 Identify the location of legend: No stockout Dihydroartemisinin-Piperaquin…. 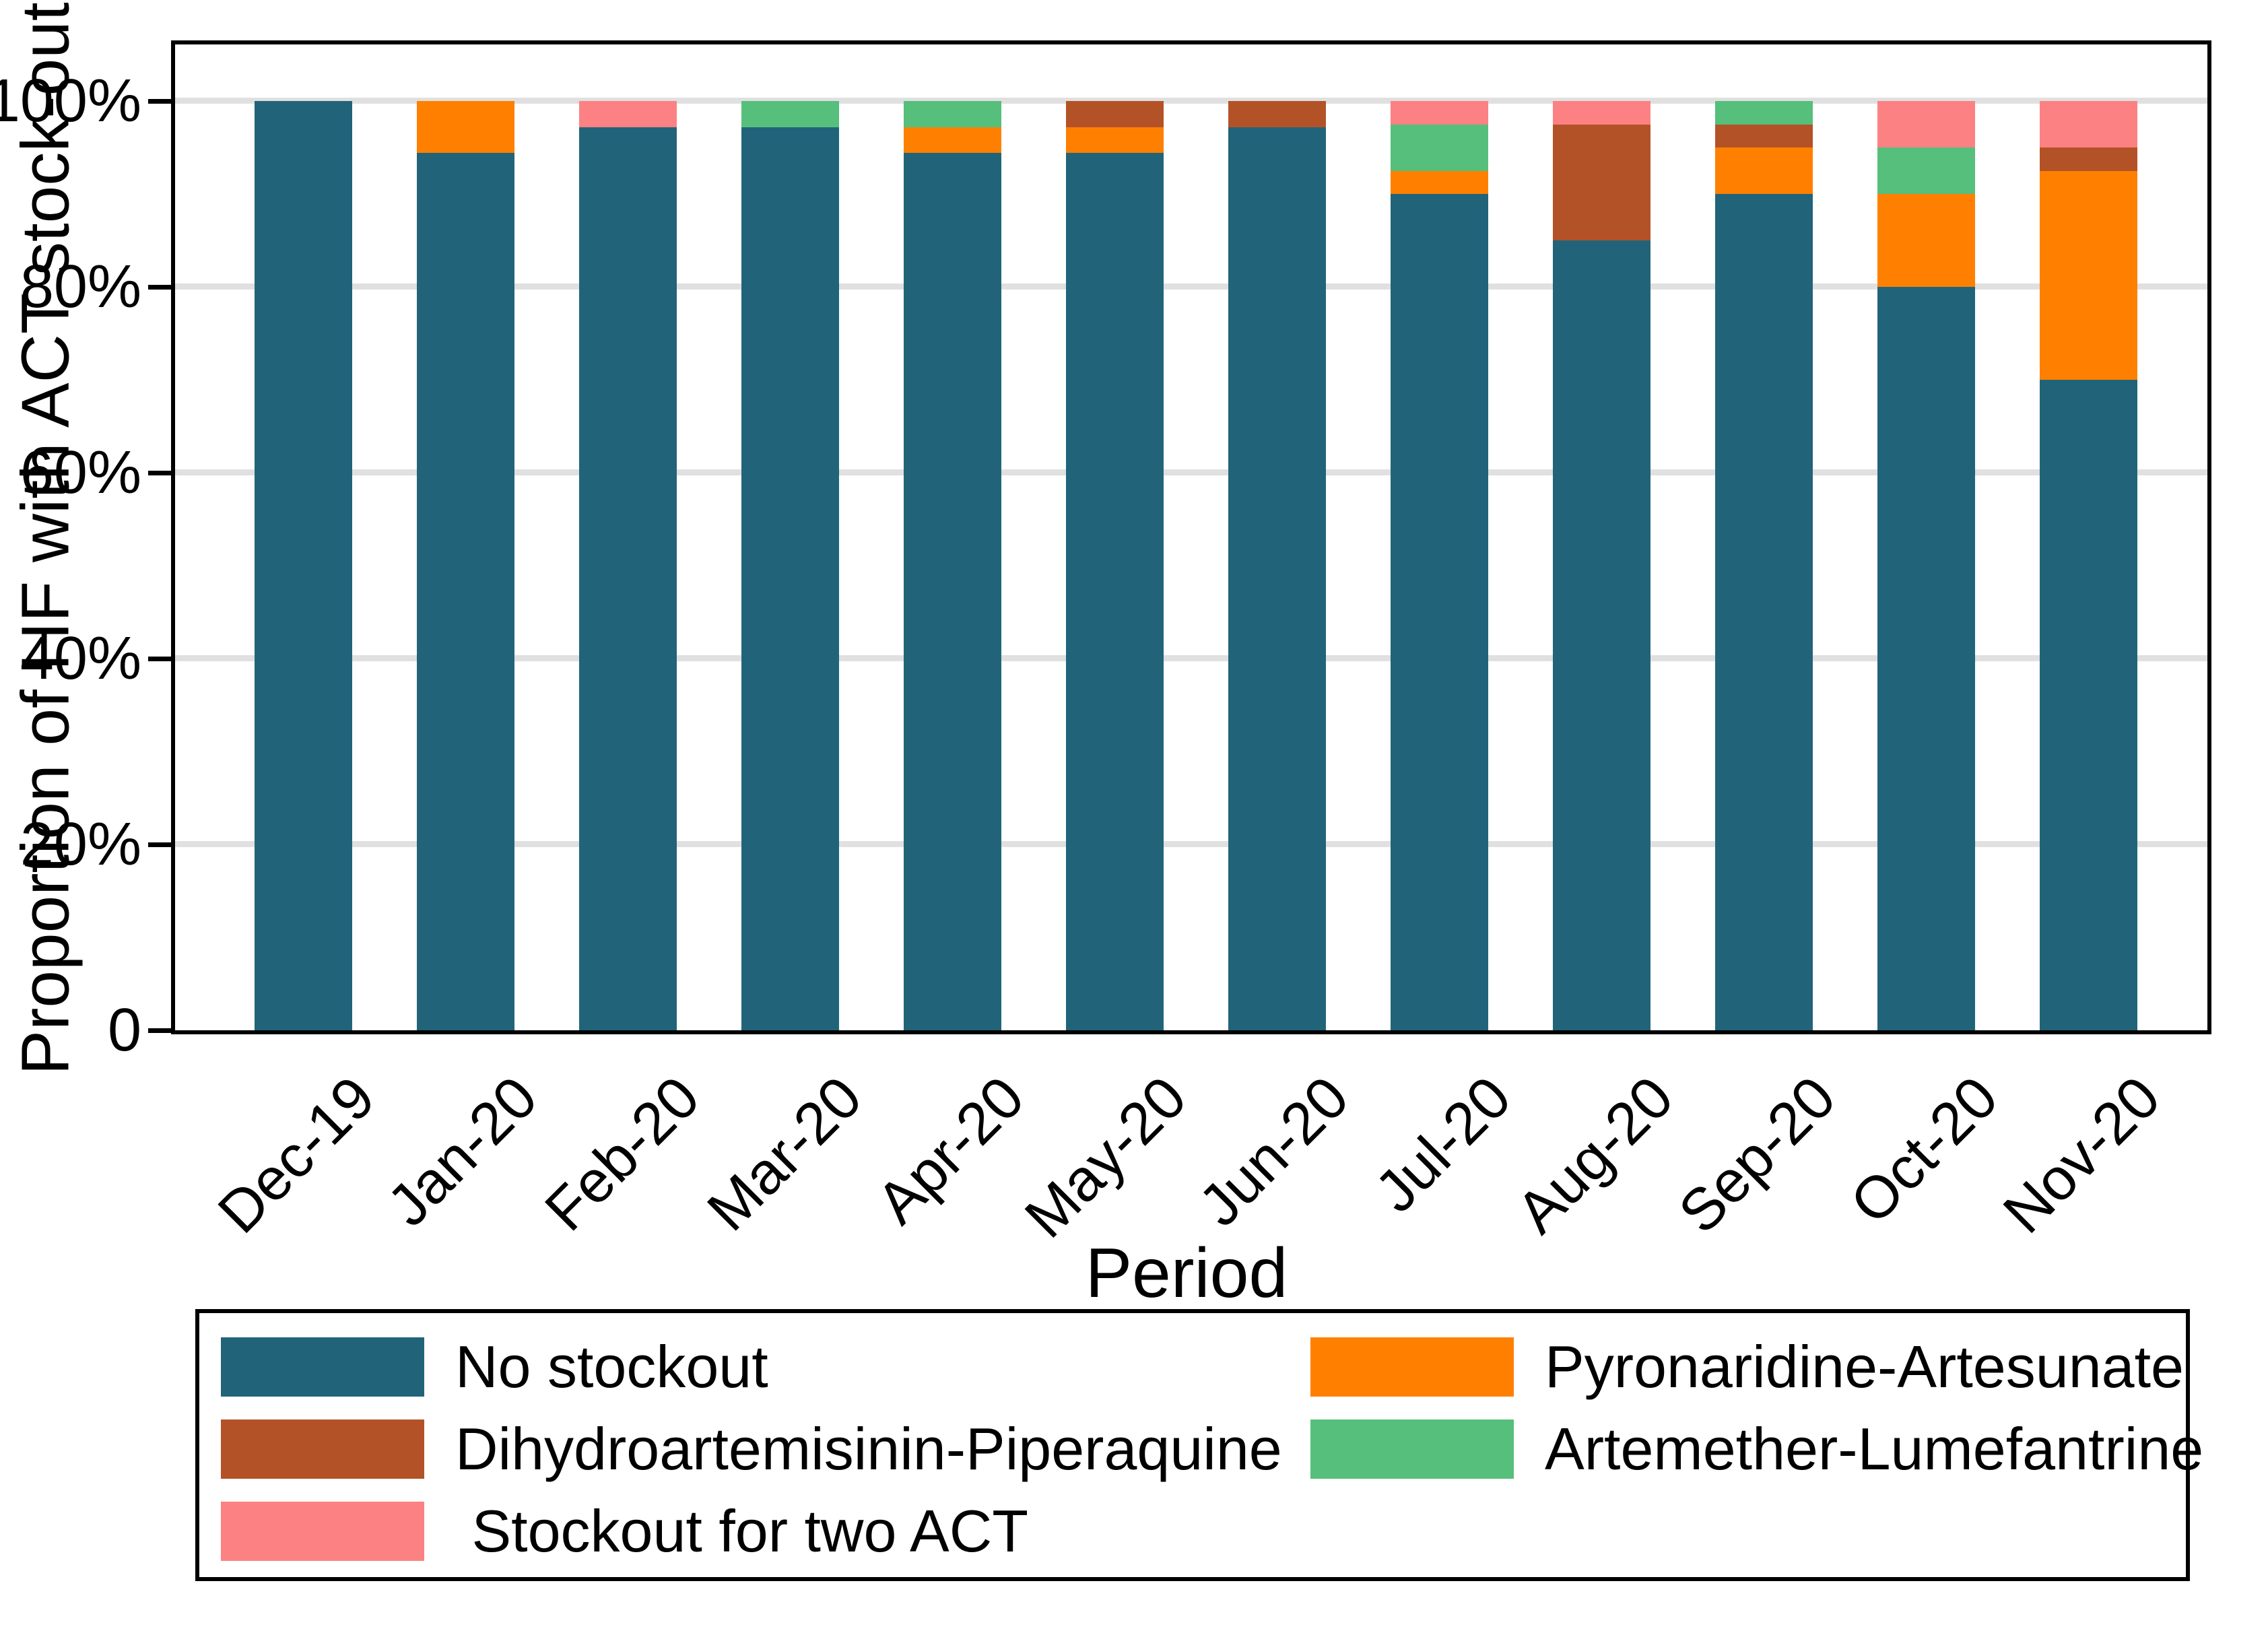
(1199, 1445).